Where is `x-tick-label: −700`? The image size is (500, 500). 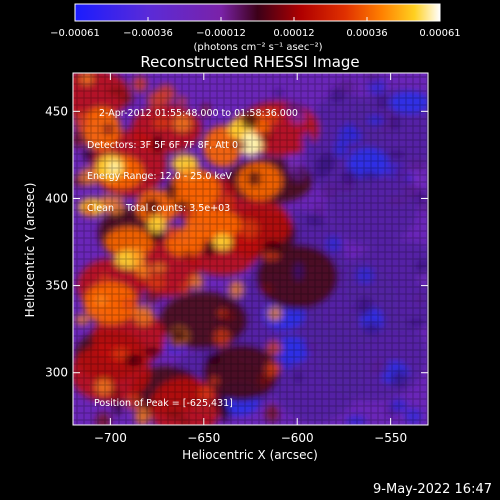 x-tick-label: −700 is located at coordinates (110, 438).